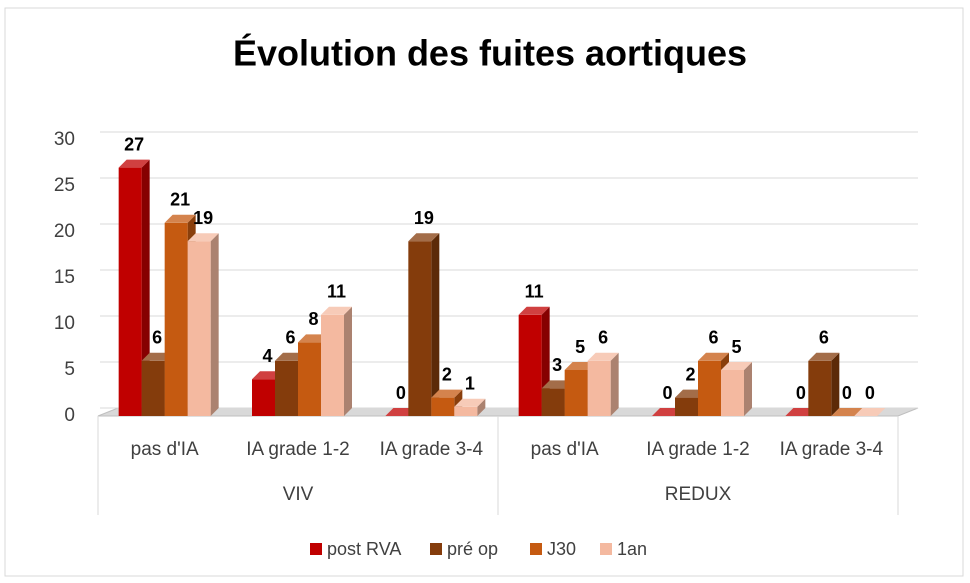  I want to click on y-tick-label: 30, so click(64, 139).